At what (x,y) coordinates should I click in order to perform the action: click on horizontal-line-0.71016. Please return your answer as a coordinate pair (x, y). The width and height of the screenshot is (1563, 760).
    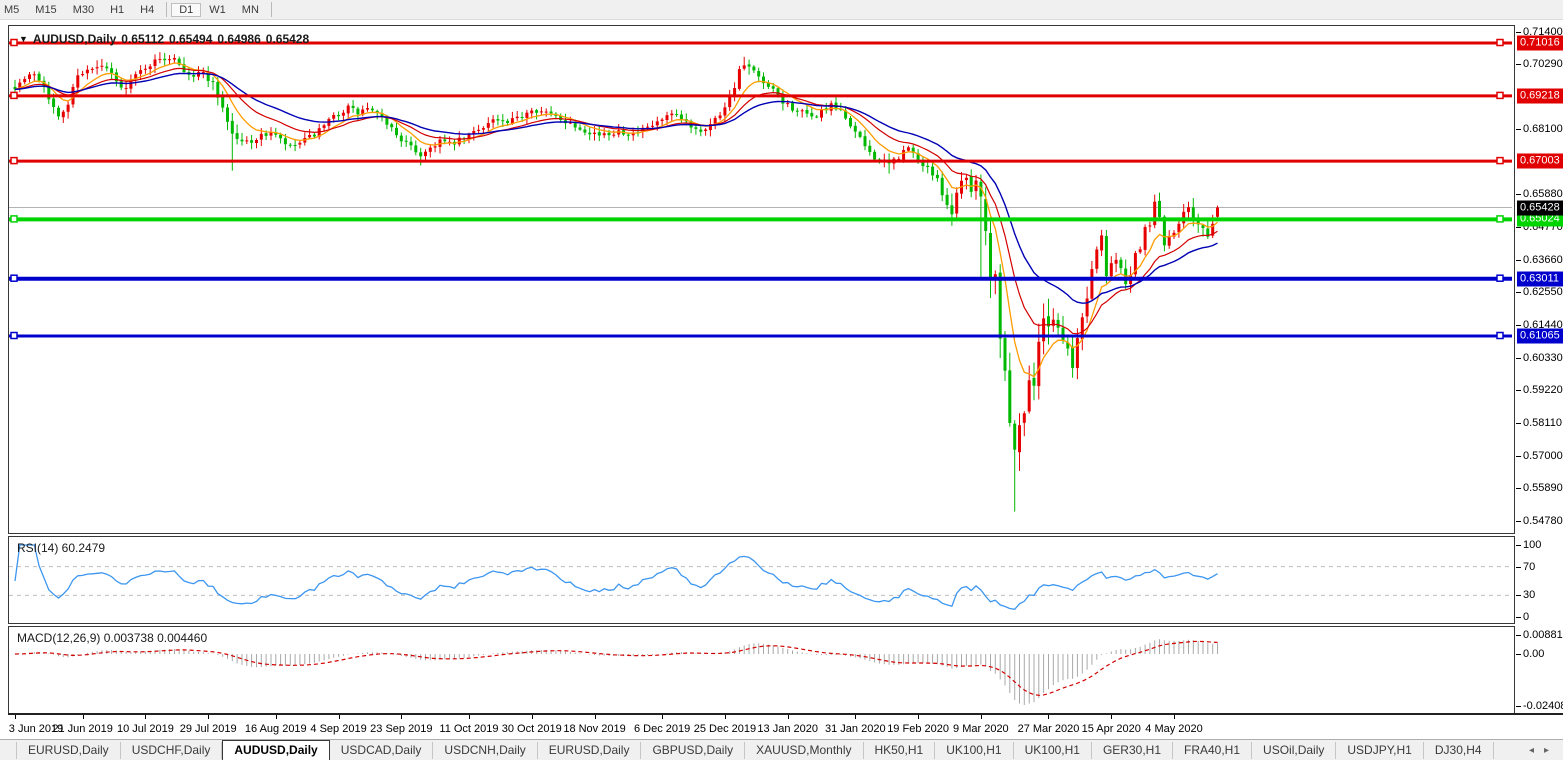
    Looking at the image, I should click on (760, 42).